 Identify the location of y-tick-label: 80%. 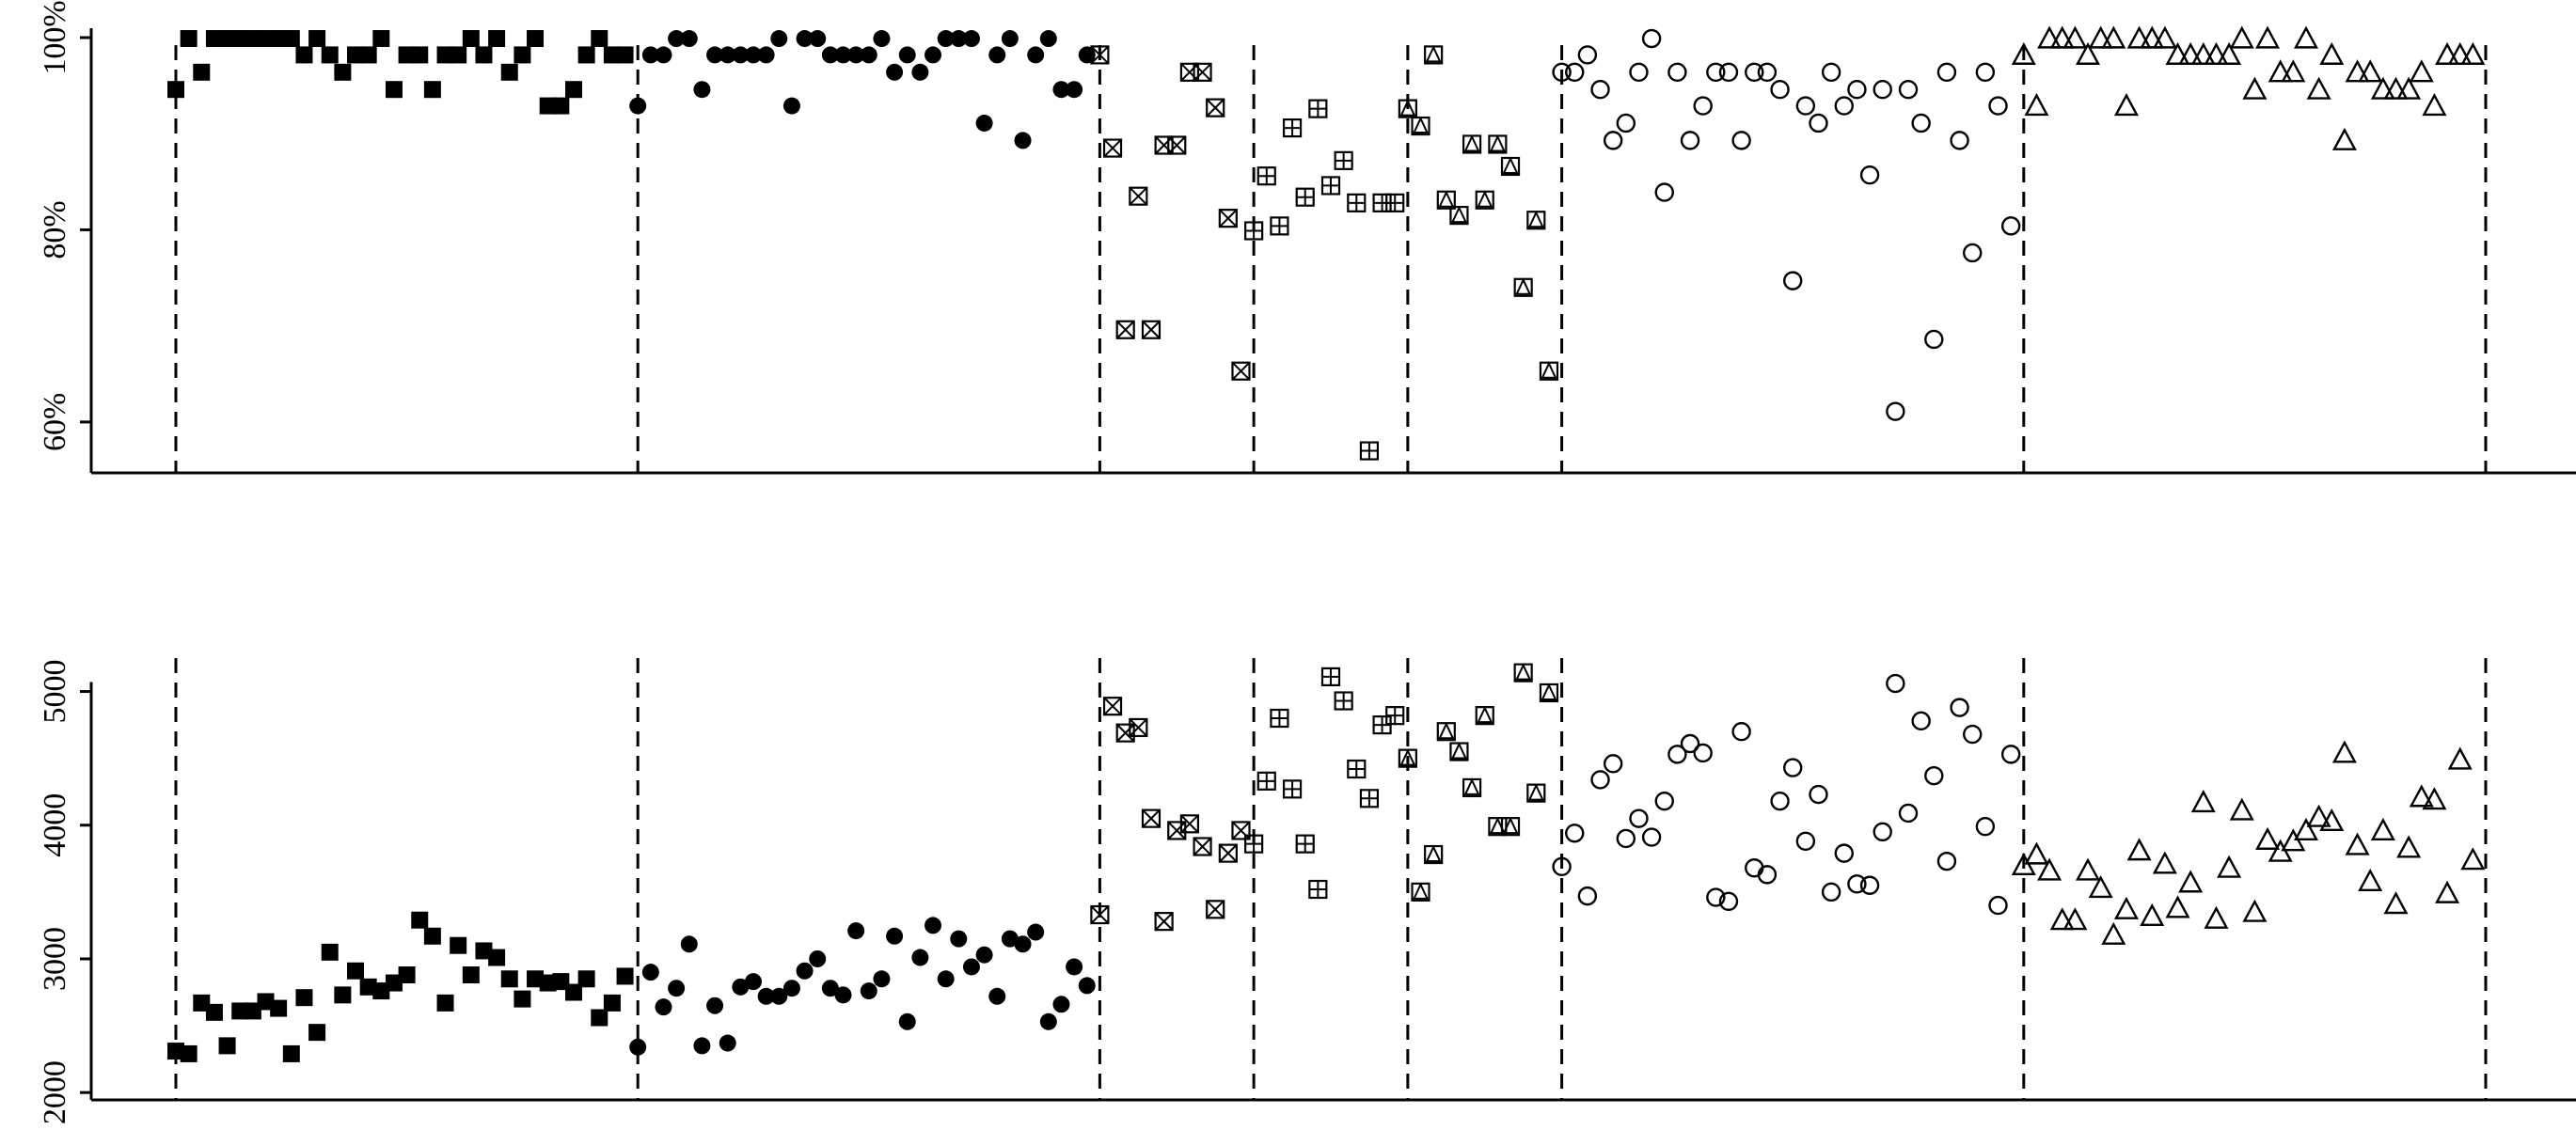
(55, 229).